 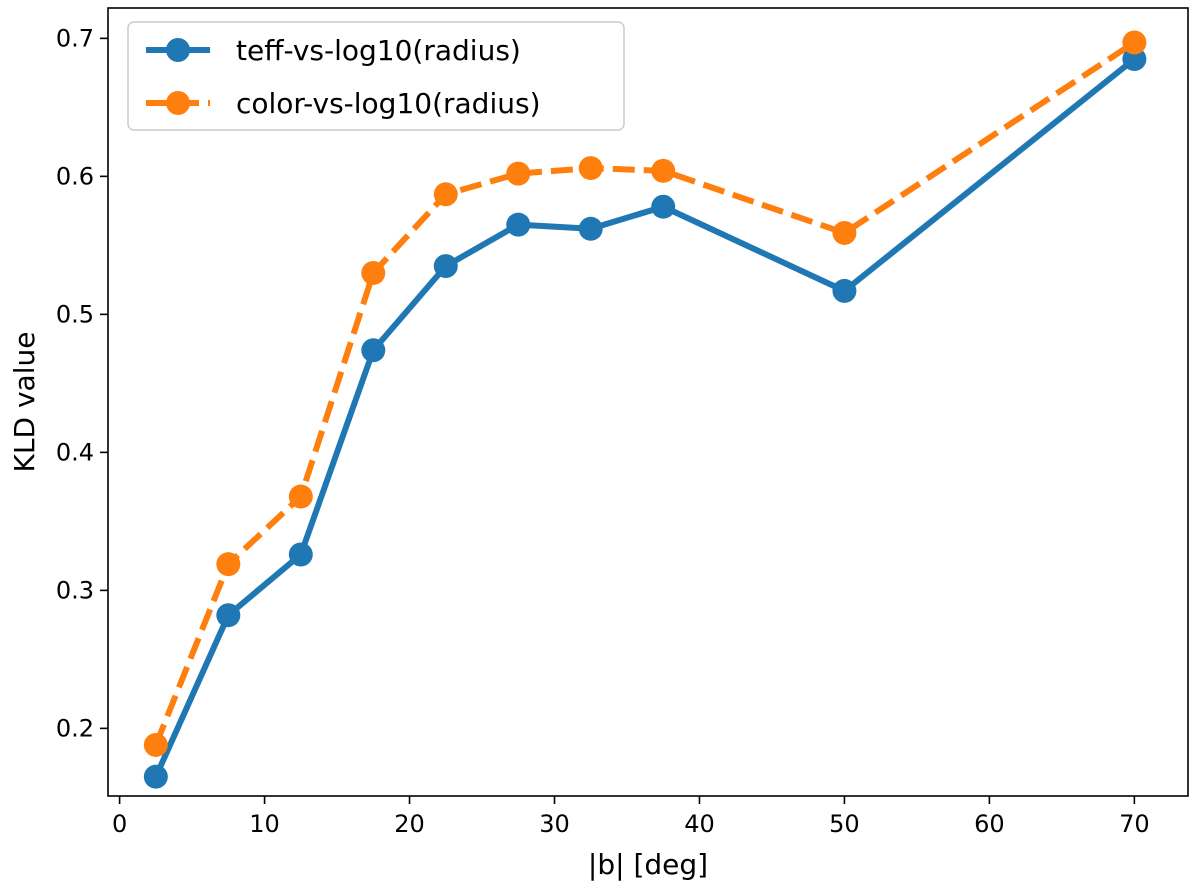 What do you see at coordinates (24, 402) in the screenshot?
I see `y-axis-label: KLD value` at bounding box center [24, 402].